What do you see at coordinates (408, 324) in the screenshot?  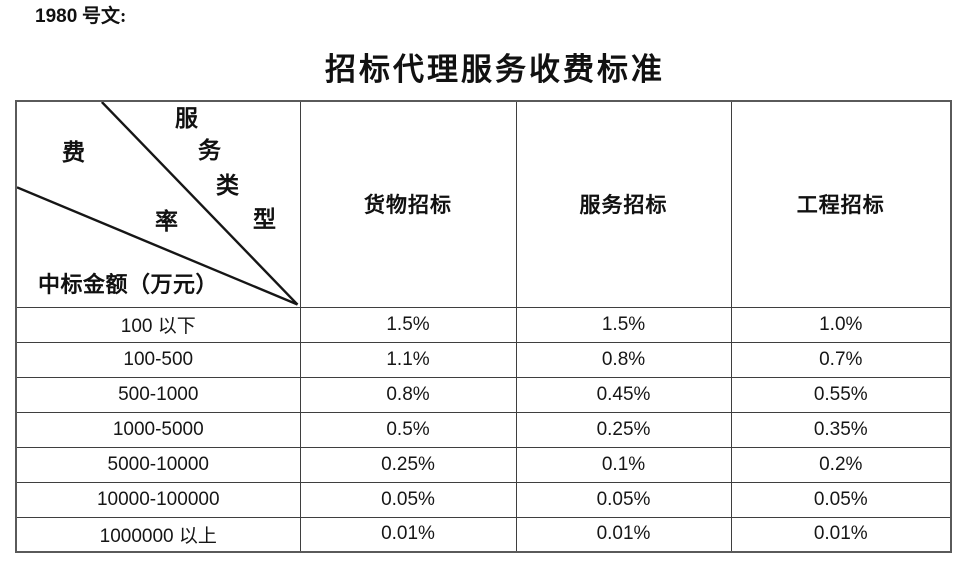 I see `cell-goods: 1.5%` at bounding box center [408, 324].